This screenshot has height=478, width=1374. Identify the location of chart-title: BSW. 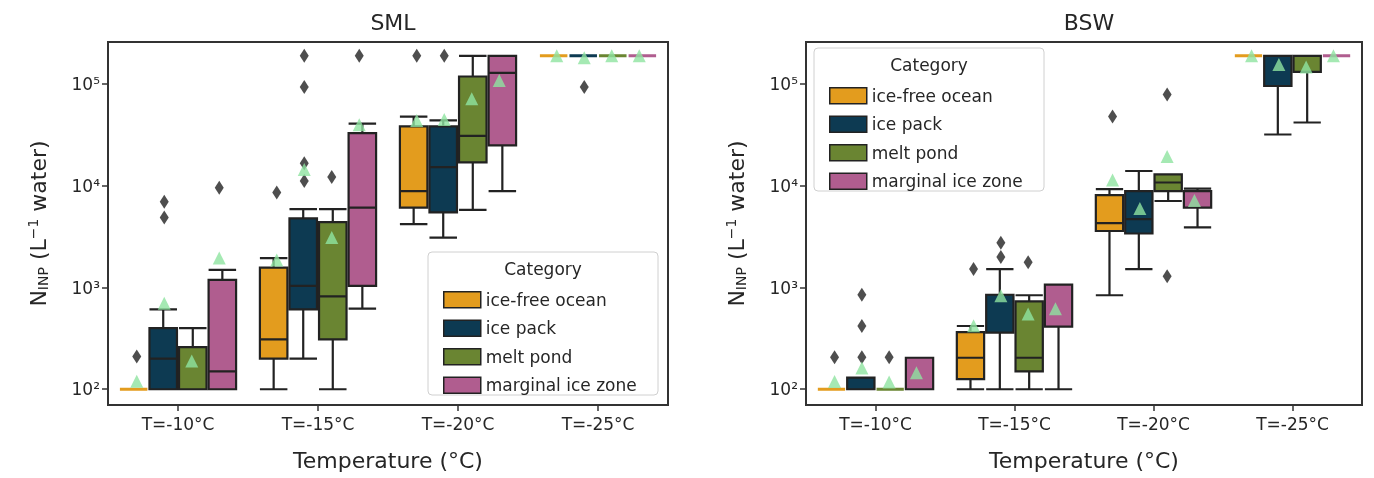
(1089, 22).